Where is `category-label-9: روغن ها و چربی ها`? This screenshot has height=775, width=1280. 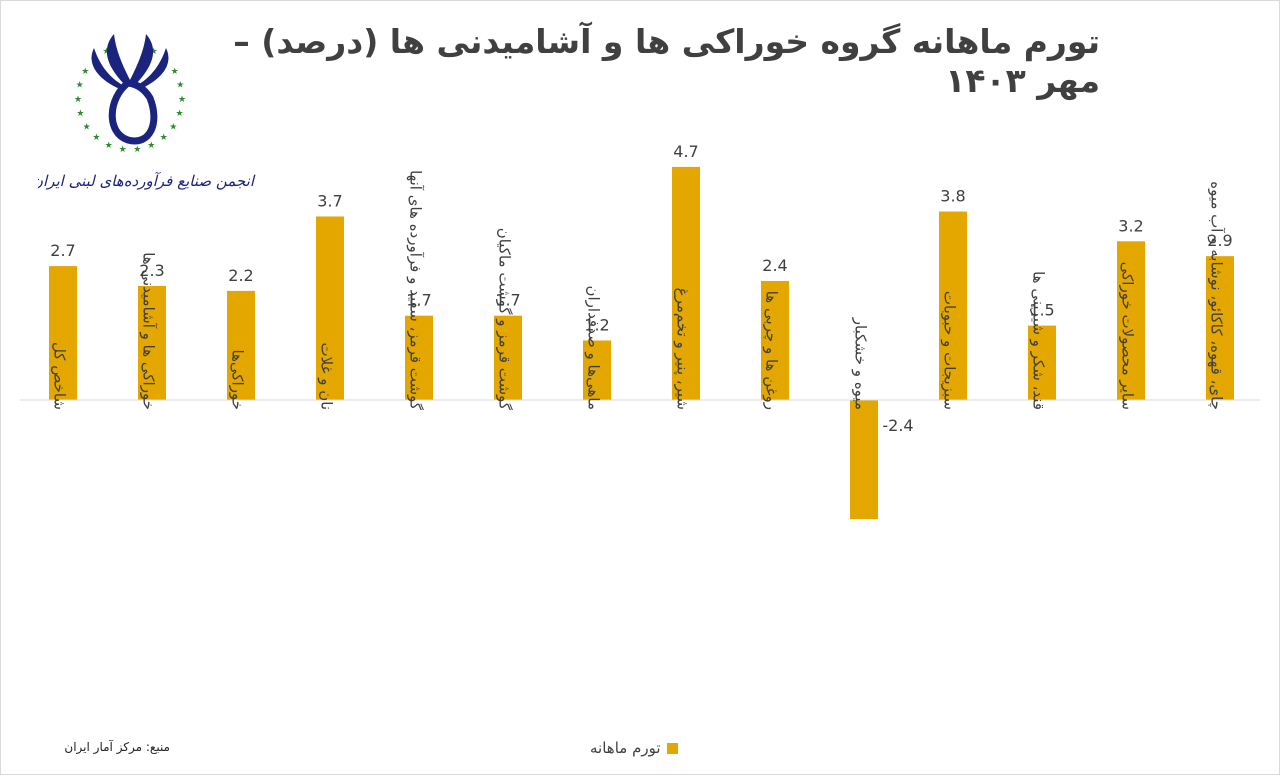 category-label-9: روغن ها و چربی ها is located at coordinates (772, 350).